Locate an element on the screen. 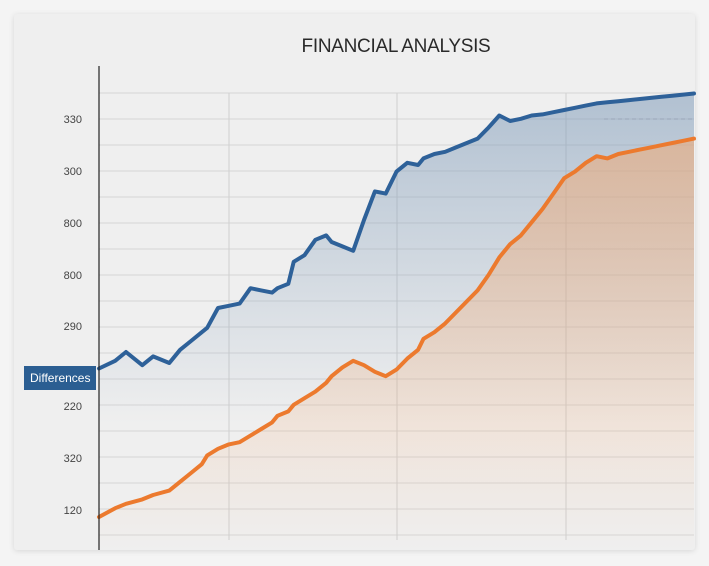 Image resolution: width=709 pixels, height=566 pixels. y-tick-label: 120 is located at coordinates (73, 511).